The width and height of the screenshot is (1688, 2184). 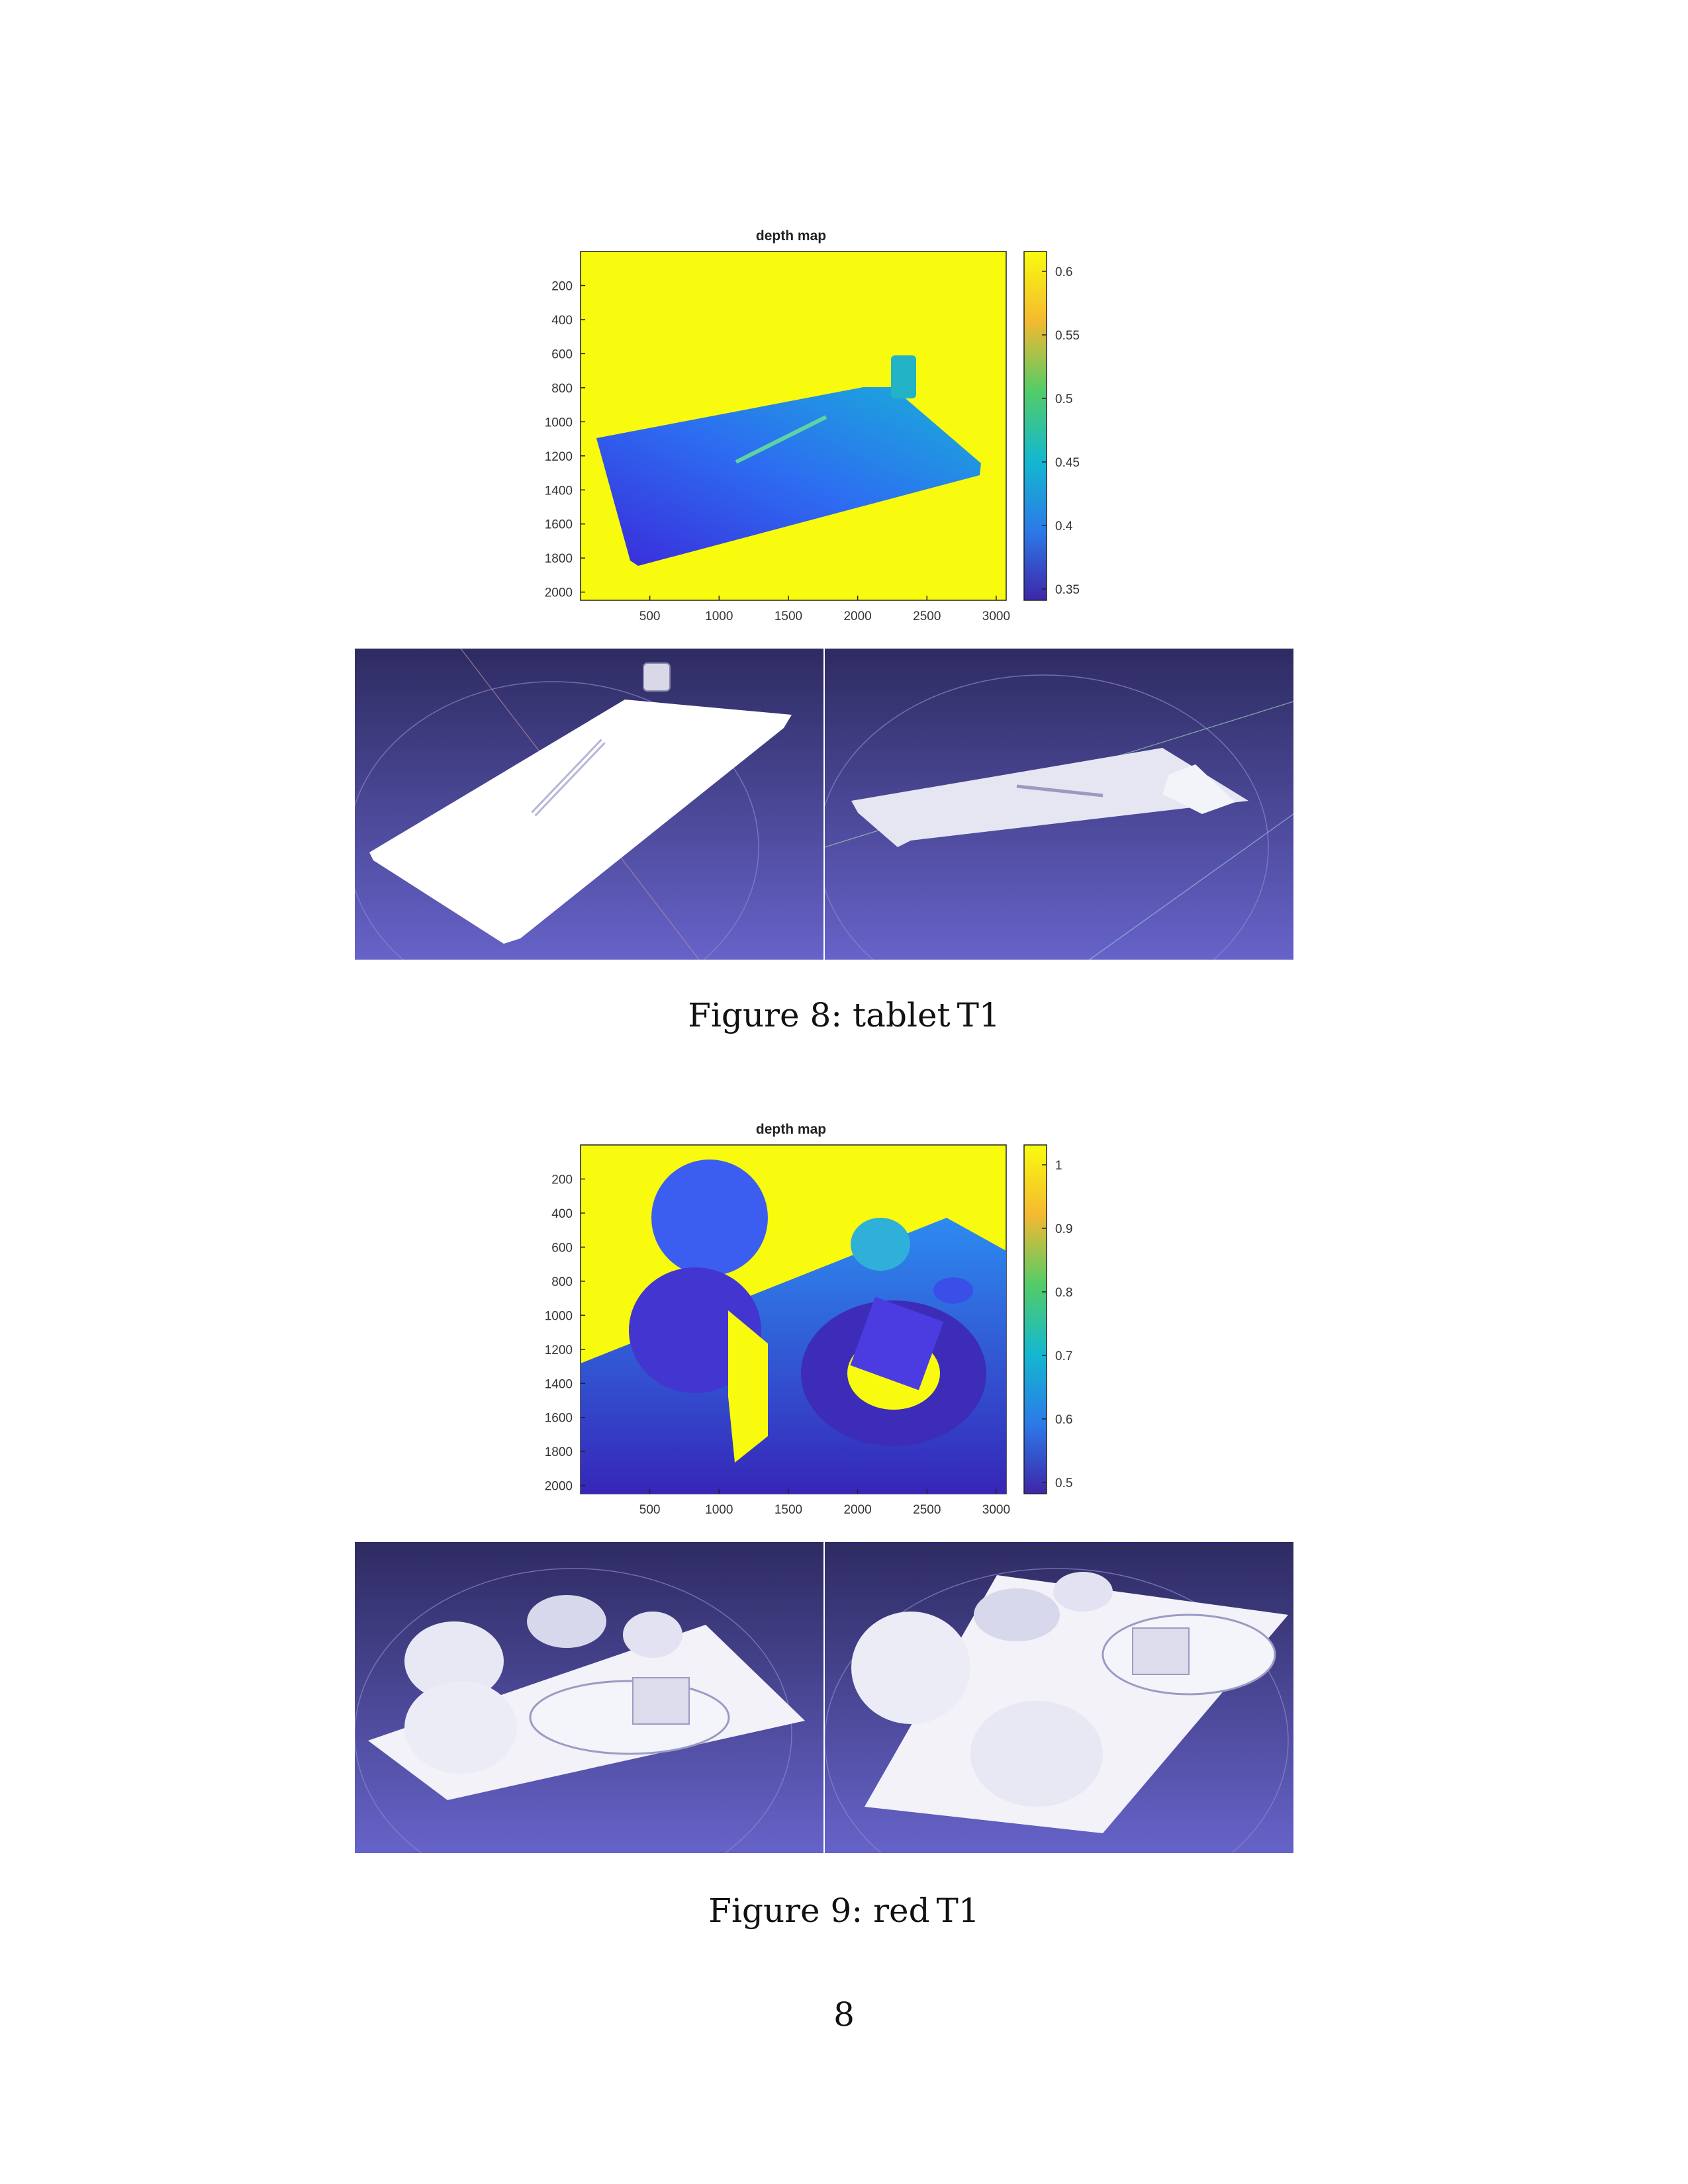 I want to click on colorbar-tick-label: 0.7, so click(x=1063, y=1356).